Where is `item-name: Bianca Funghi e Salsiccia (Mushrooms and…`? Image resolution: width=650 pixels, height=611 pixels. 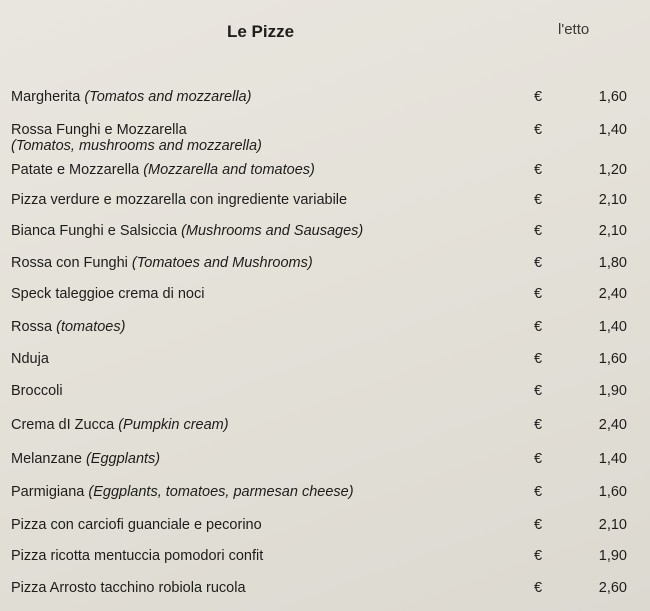
item-name: Bianca Funghi e Salsiccia (Mushrooms and… is located at coordinates (187, 231).